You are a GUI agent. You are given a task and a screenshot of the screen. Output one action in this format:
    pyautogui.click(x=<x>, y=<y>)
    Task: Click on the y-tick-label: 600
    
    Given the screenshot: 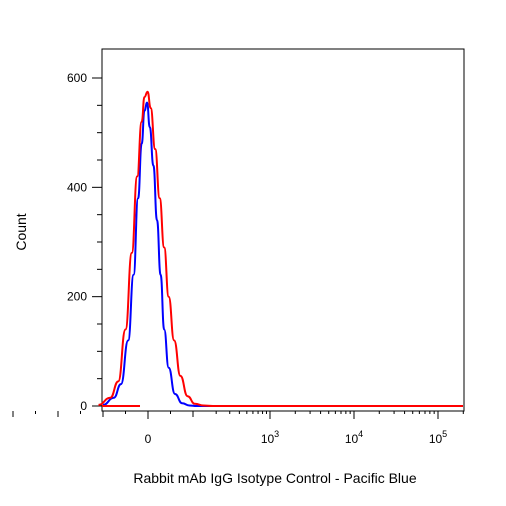 What is the action you would take?
    pyautogui.click(x=77, y=78)
    